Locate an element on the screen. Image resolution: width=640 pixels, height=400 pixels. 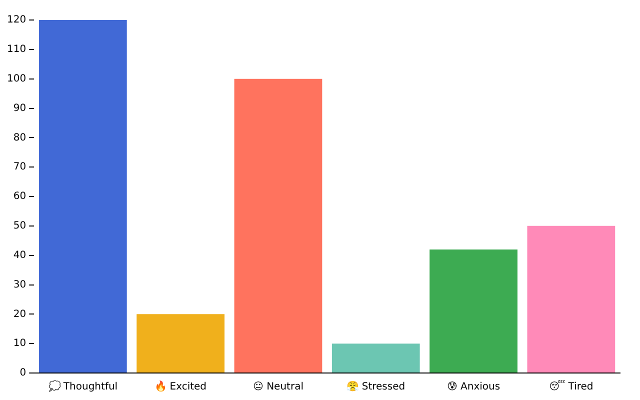
y-tick-label: 50 is located at coordinates (19, 226).